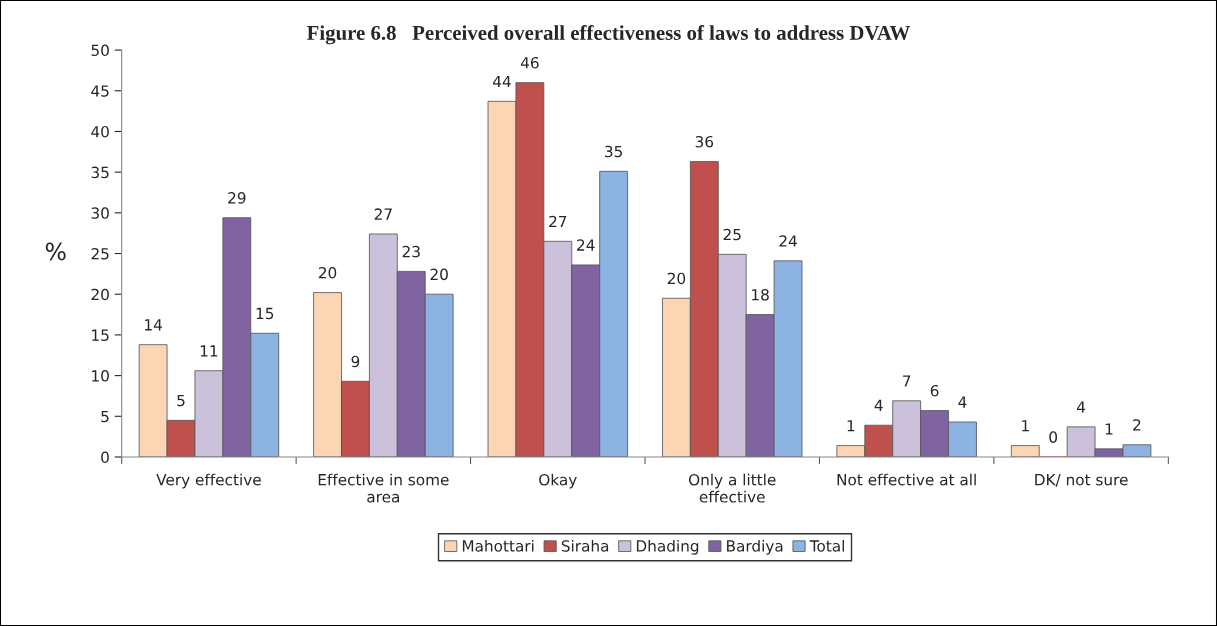 This screenshot has height=626, width=1217. What do you see at coordinates (906, 479) in the screenshot?
I see `x-tick-label: Not effective at all` at bounding box center [906, 479].